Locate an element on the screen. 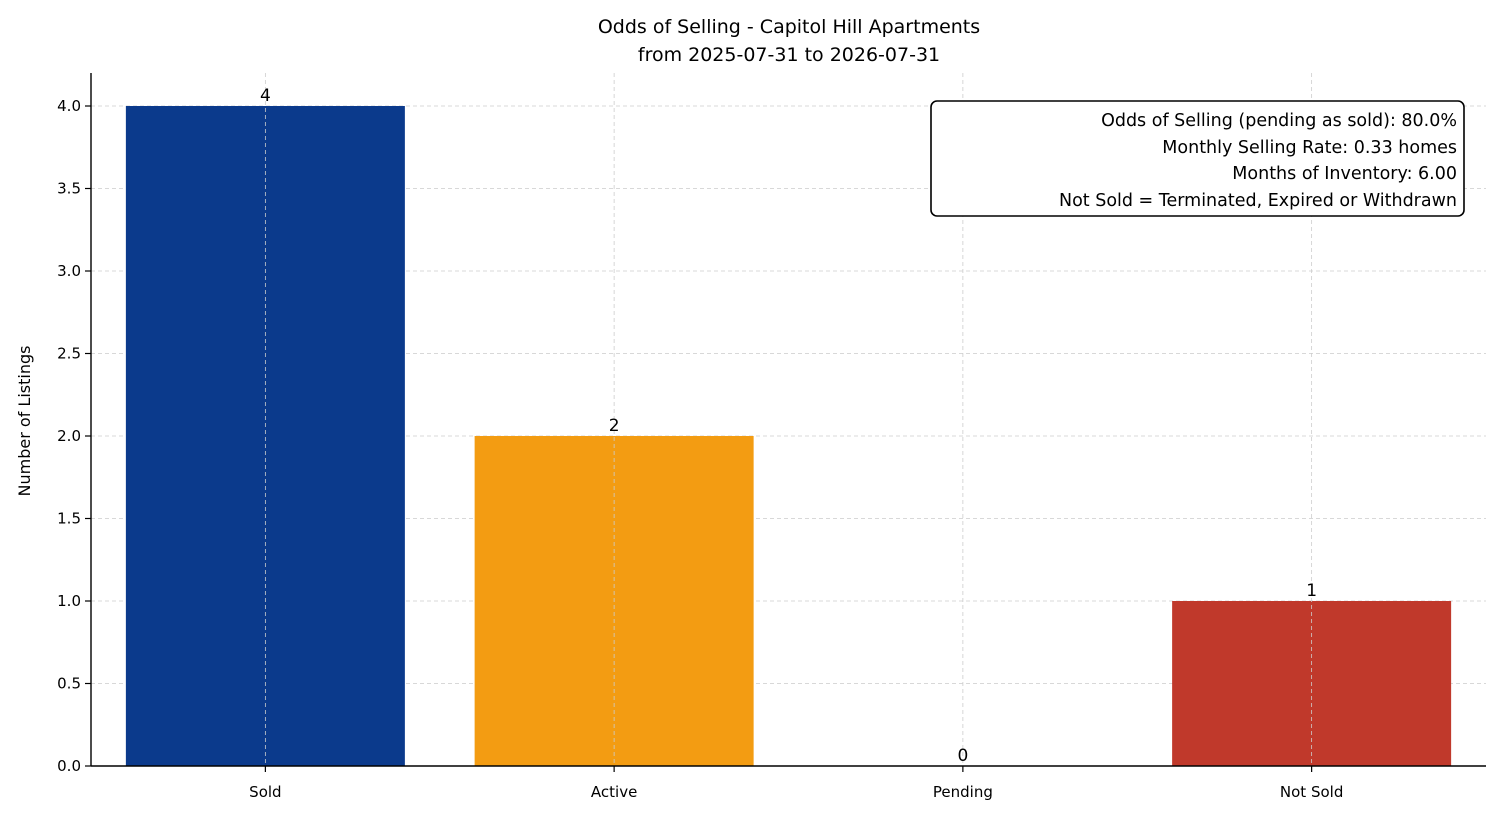  info-box-frame is located at coordinates (1197, 158).